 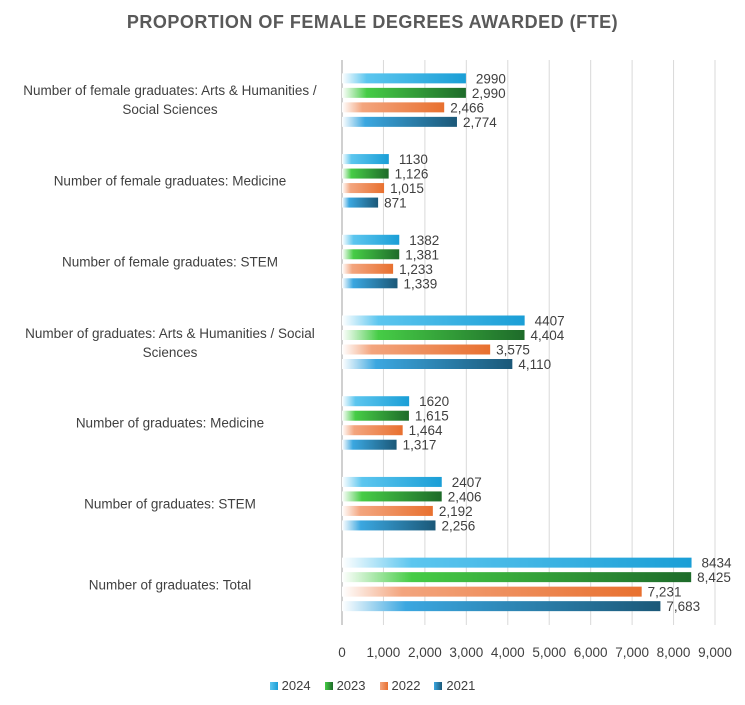 I want to click on data-label: 1620, so click(x=434, y=401).